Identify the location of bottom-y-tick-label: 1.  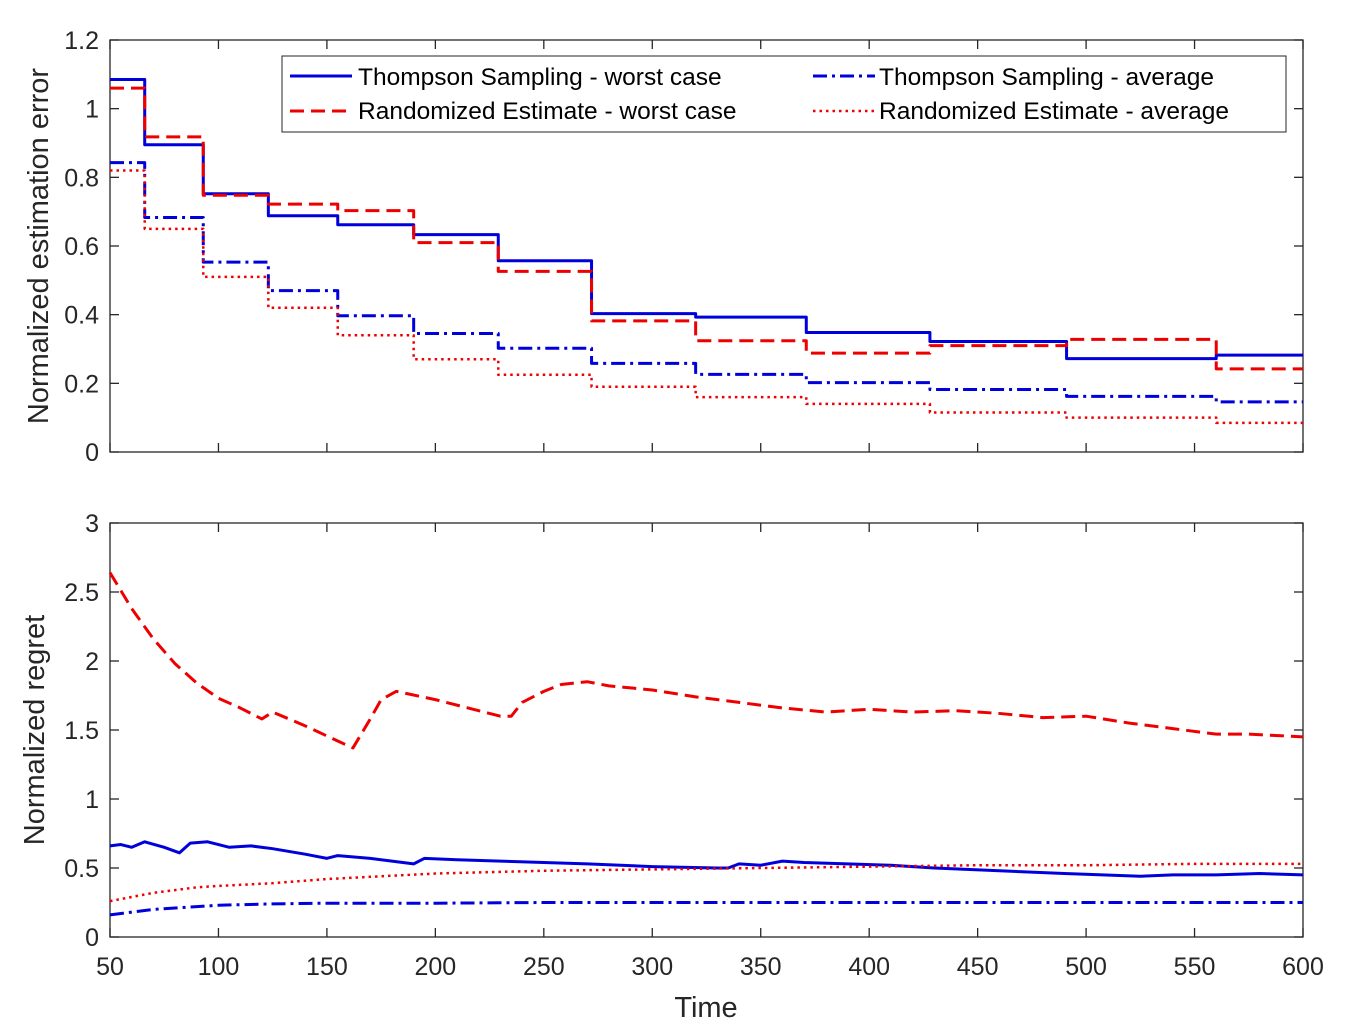
(92, 800).